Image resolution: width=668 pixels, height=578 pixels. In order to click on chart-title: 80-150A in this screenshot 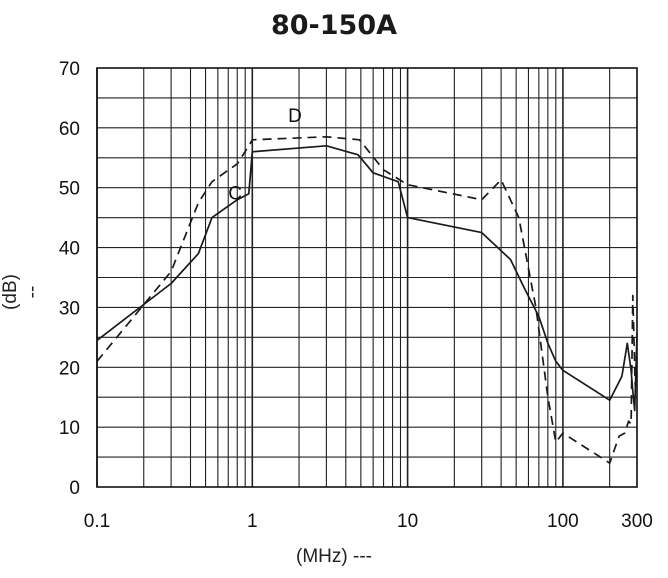, I will do `click(334, 25)`.